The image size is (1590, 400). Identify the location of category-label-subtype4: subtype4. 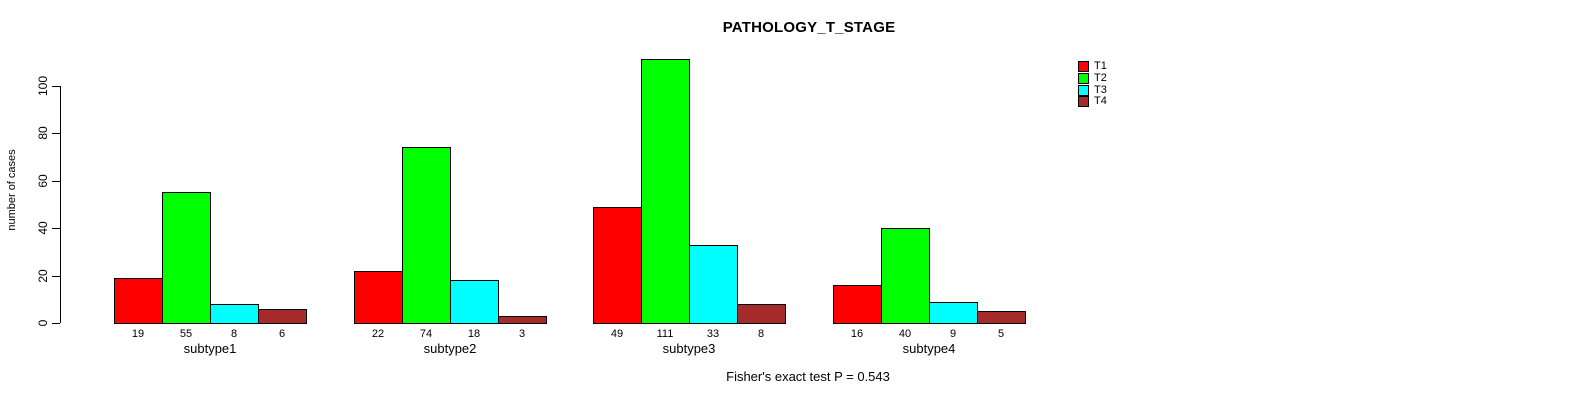
(929, 348).